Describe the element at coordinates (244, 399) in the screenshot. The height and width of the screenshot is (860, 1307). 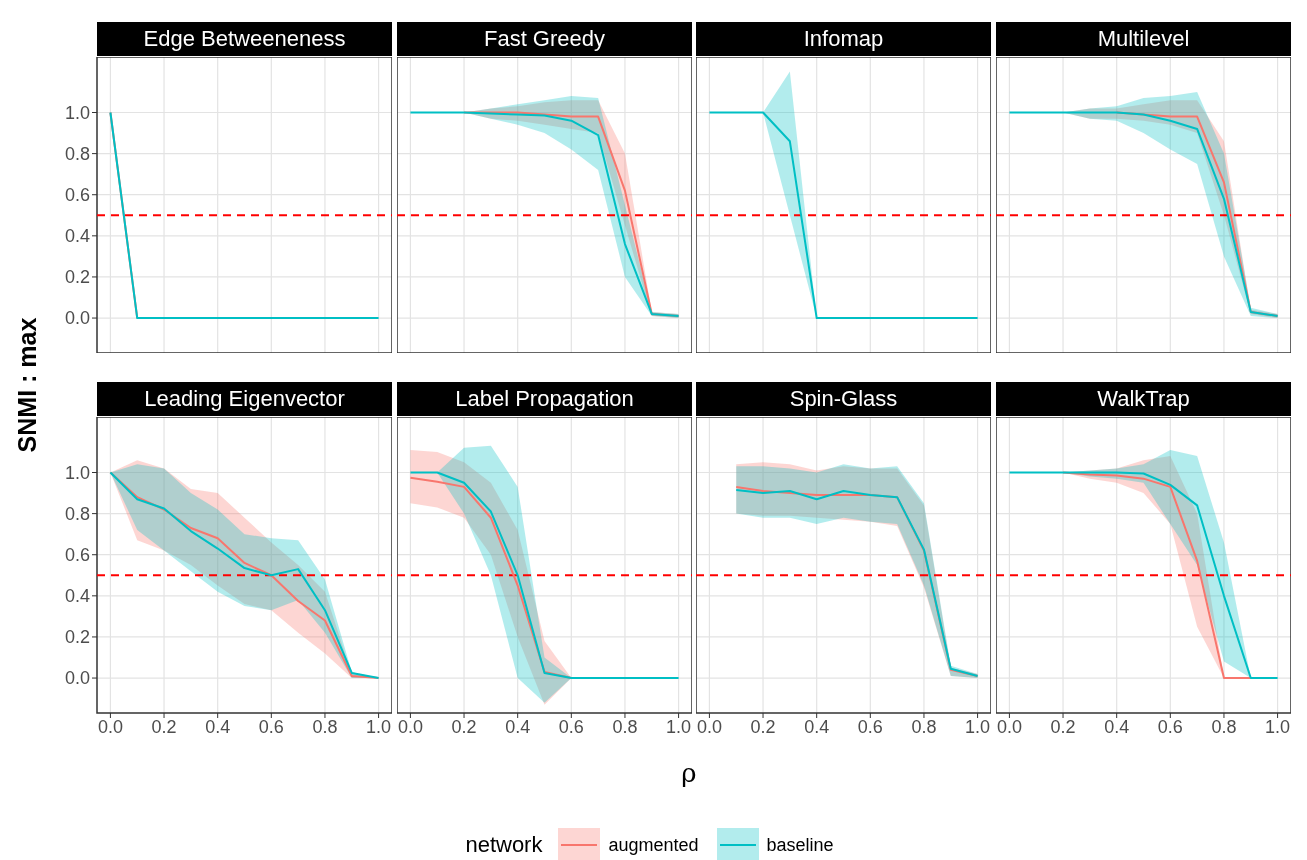
I see `chart-title: Leading Eigenvector` at that location.